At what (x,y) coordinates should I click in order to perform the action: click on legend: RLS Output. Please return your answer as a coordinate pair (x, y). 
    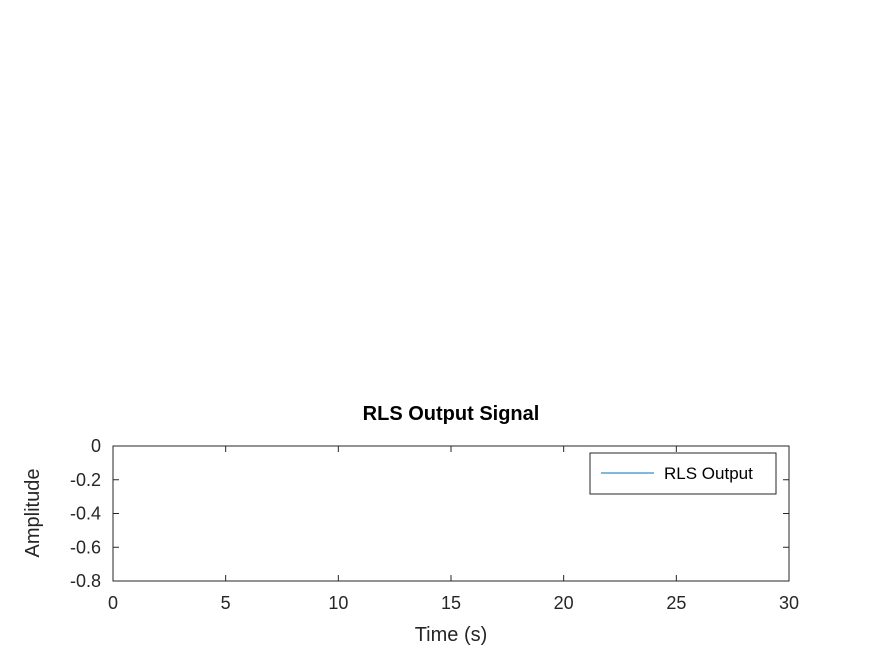
    Looking at the image, I should click on (683, 473).